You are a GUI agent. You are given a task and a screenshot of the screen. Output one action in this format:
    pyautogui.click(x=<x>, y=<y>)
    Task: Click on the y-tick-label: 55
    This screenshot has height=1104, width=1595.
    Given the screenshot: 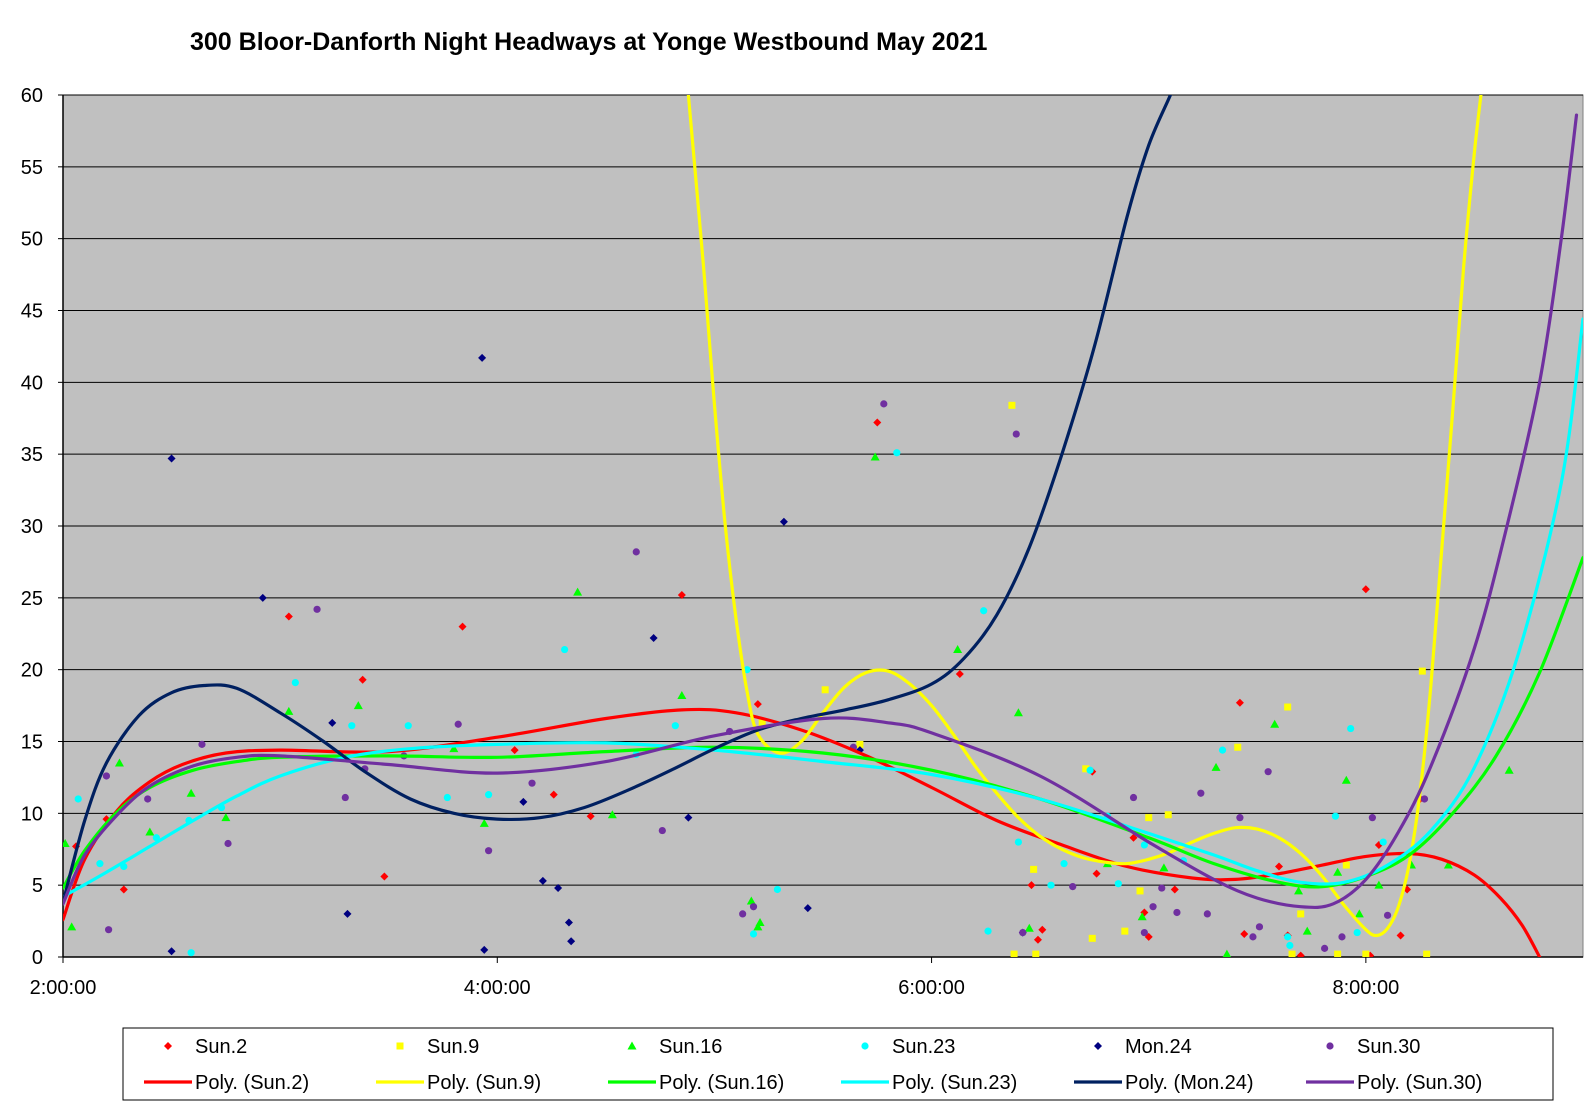 What is the action you would take?
    pyautogui.click(x=32, y=168)
    